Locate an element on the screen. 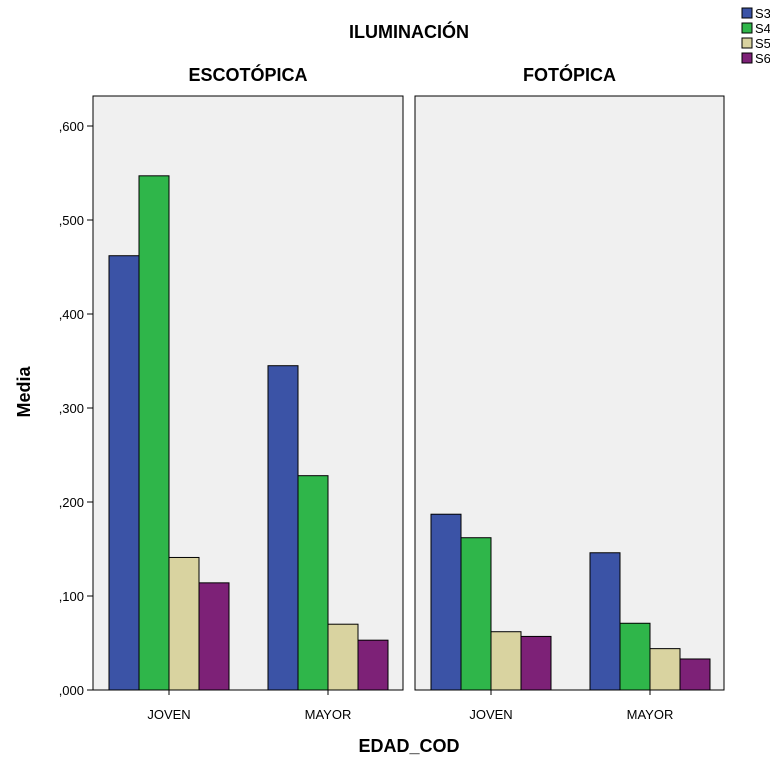 The height and width of the screenshot is (760, 770). legend-swatch-s6 is located at coordinates (747, 58).